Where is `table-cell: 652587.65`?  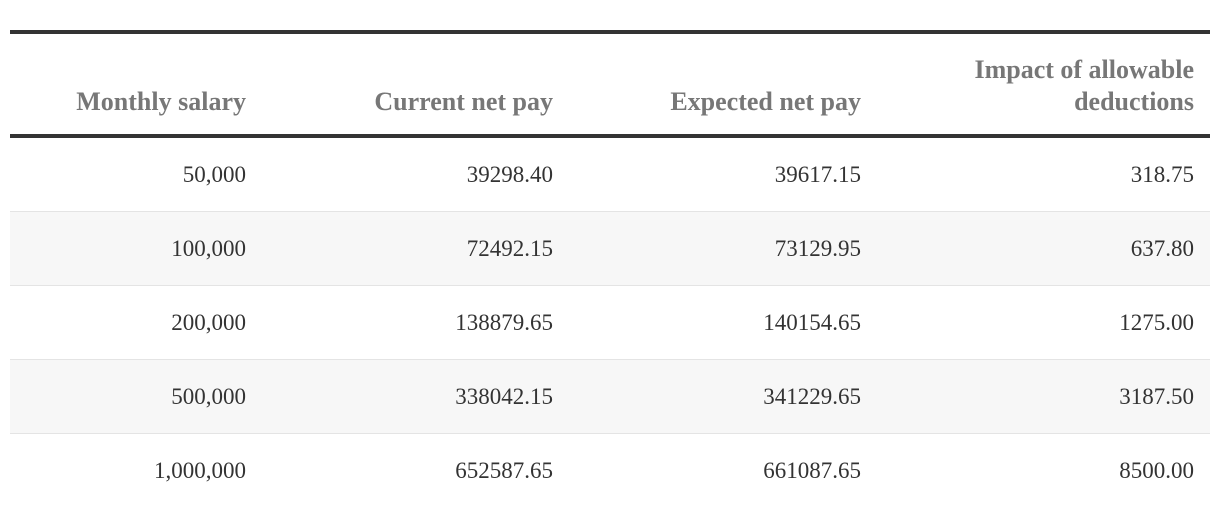
table-cell: 652587.65 is located at coordinates (504, 470).